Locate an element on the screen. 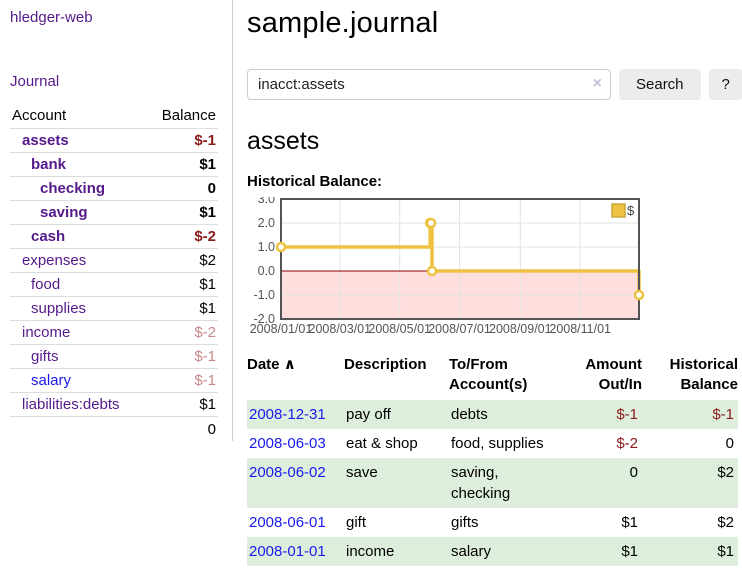 This screenshot has height=582, width=742. transaction-amount-cell: $1 is located at coordinates (629, 522).